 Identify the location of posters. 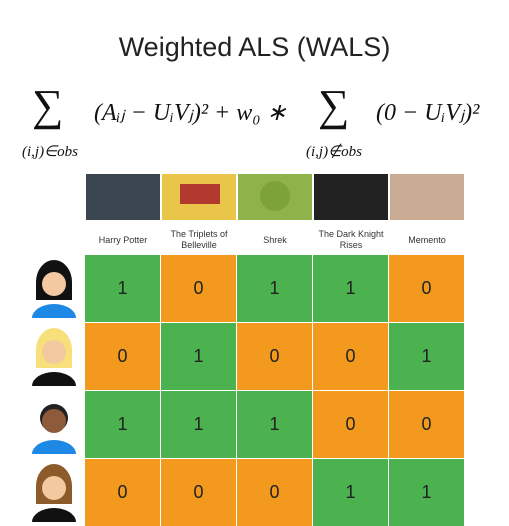
(275, 197).